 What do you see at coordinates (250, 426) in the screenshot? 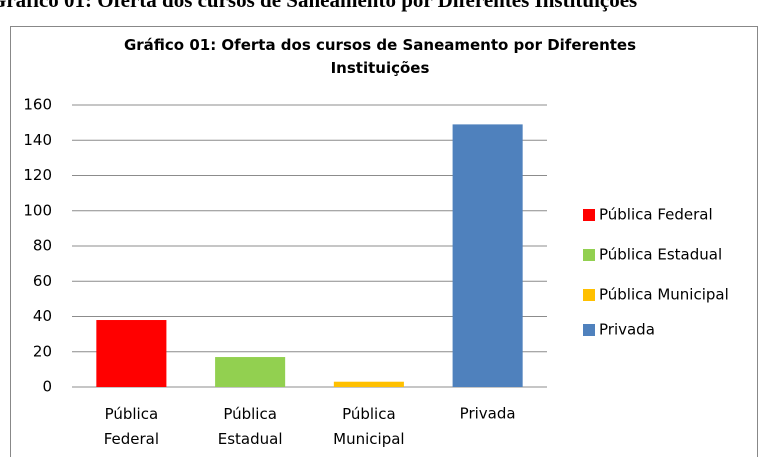
I see `x-tick-label: Pública Estadual` at bounding box center [250, 426].